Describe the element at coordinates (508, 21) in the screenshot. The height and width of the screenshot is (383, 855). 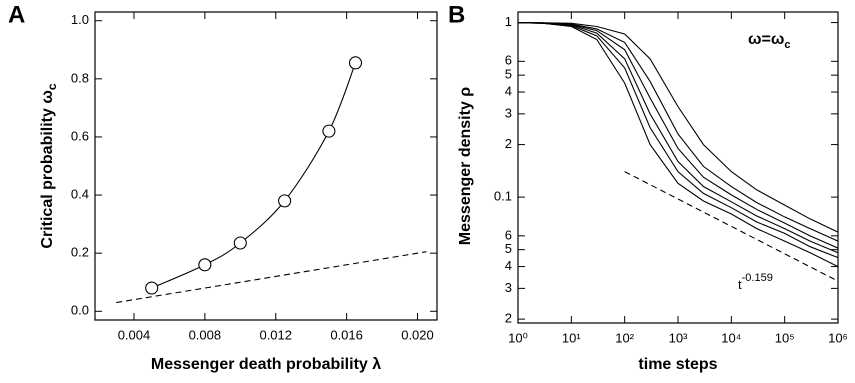
I see `y-tick-label: 1` at that location.